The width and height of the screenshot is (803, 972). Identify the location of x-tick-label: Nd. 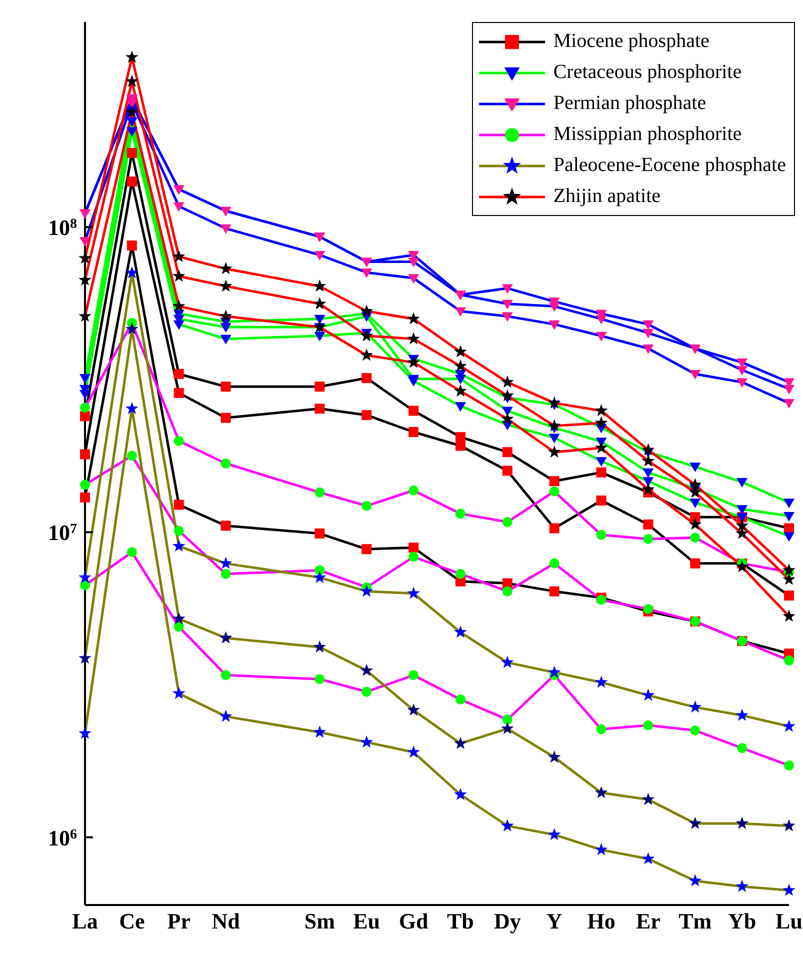
(226, 921).